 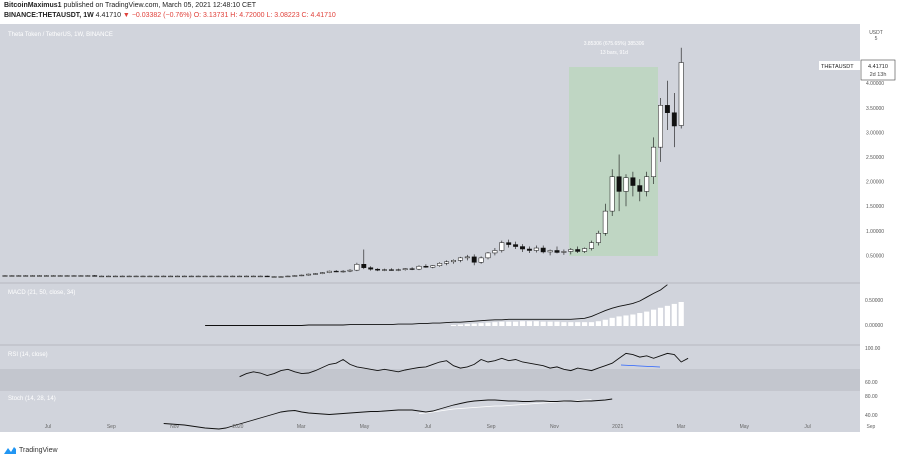 What do you see at coordinates (28, 355) in the screenshot?
I see `rsi-title: RSI (14, close)` at bounding box center [28, 355].